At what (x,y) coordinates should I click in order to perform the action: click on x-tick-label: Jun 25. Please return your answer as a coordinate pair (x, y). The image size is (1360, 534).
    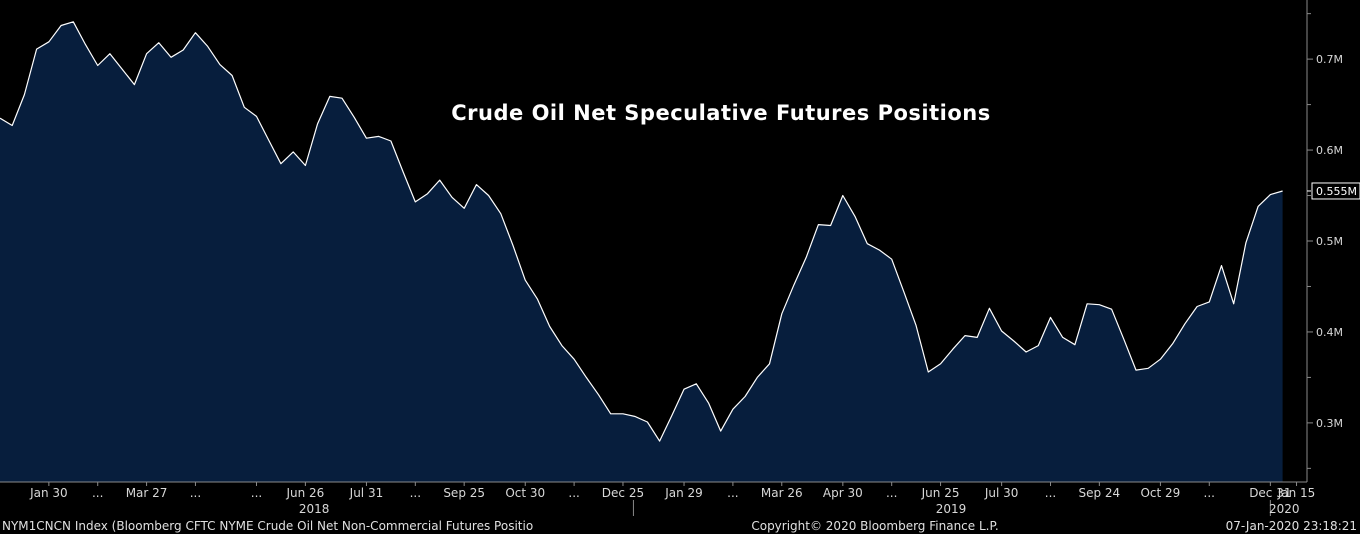
    Looking at the image, I should click on (940, 493).